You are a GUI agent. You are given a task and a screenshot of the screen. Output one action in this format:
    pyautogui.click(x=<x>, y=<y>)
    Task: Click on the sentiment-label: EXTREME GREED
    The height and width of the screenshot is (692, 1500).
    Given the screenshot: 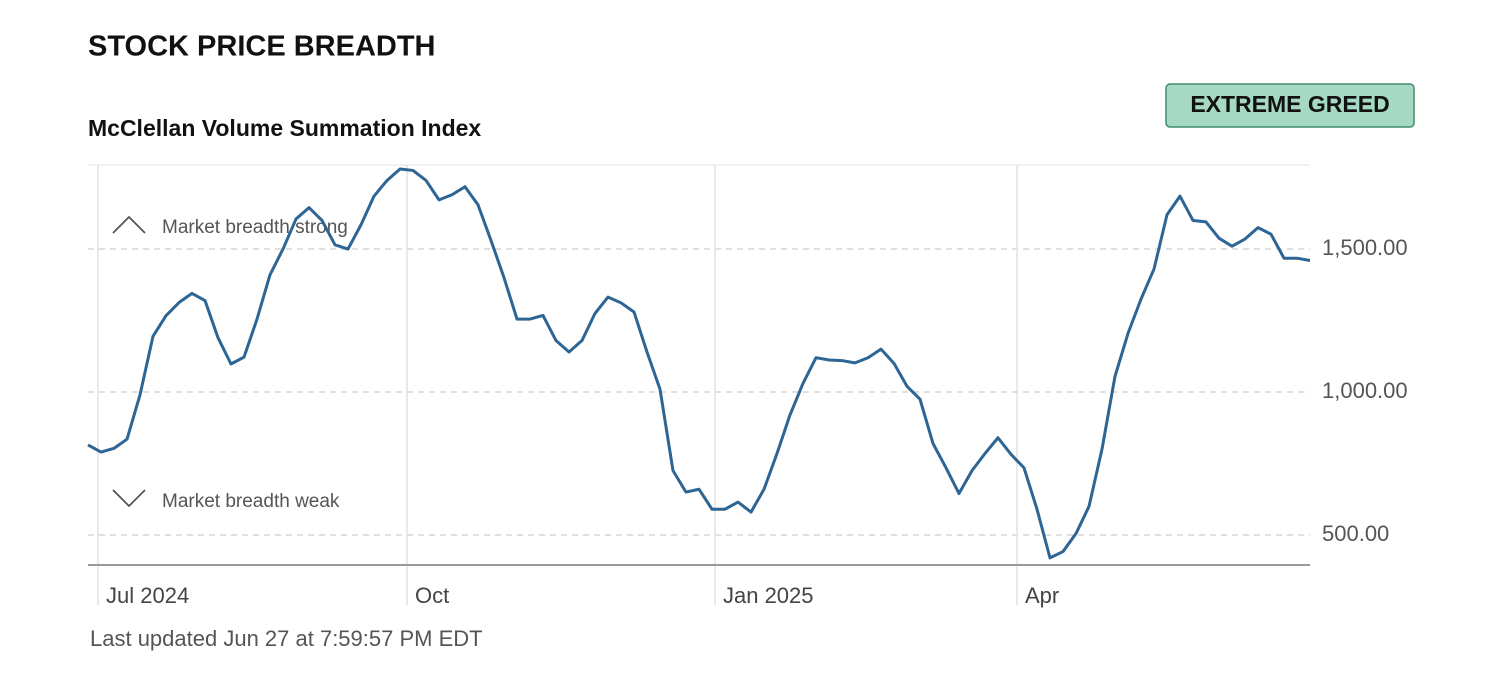 What is the action you would take?
    pyautogui.click(x=1289, y=104)
    